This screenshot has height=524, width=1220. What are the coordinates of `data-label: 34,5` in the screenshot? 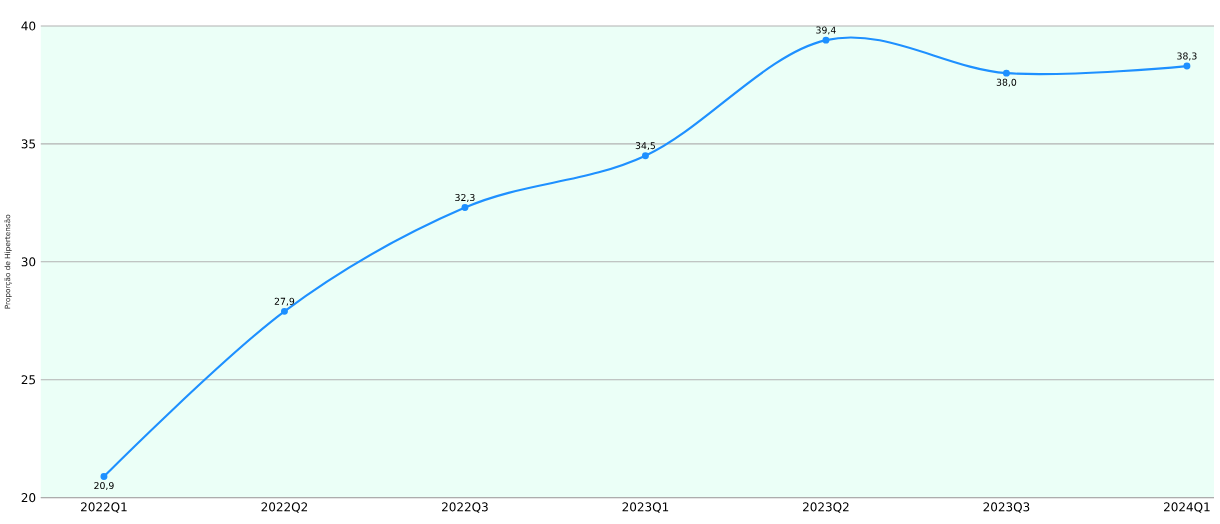 It's located at (645, 146).